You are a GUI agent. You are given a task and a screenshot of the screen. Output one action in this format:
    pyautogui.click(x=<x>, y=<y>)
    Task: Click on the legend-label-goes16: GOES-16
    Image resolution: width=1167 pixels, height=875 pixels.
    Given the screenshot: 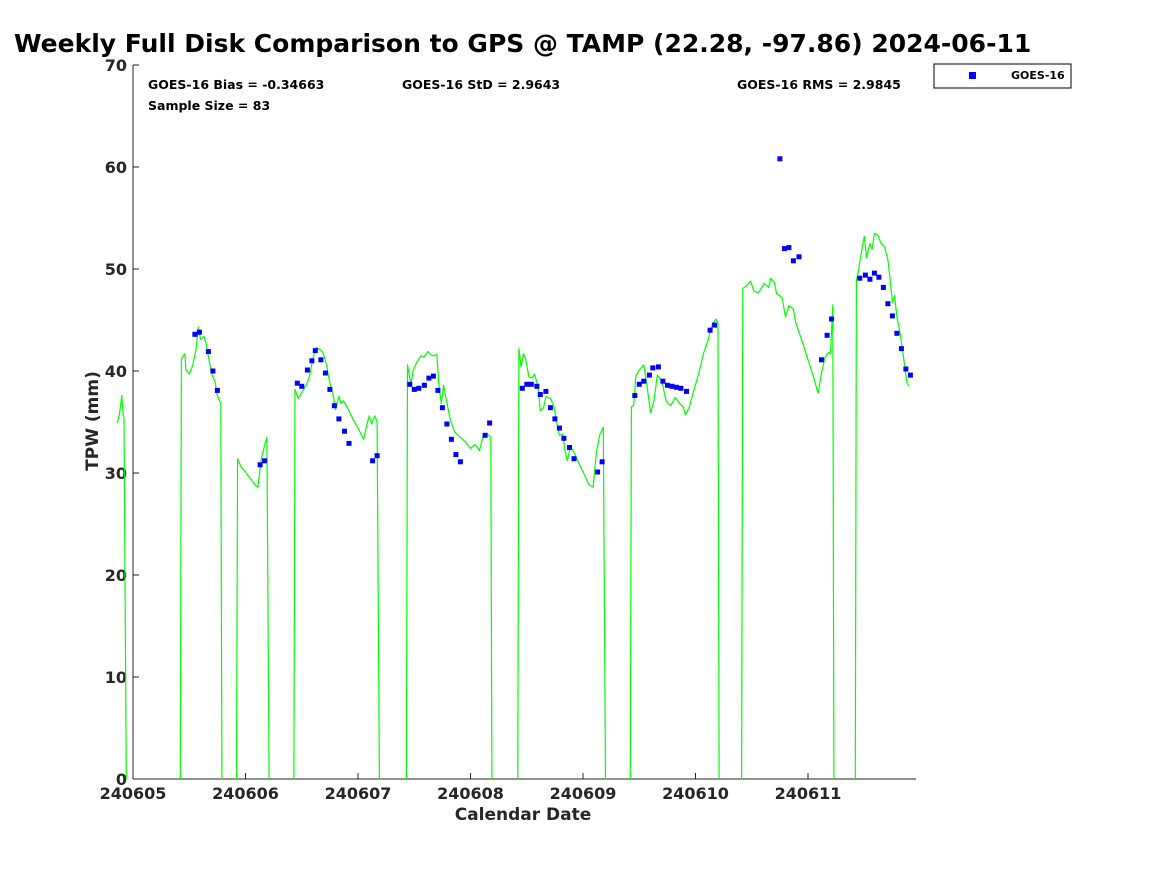 What is the action you would take?
    pyautogui.click(x=1038, y=75)
    